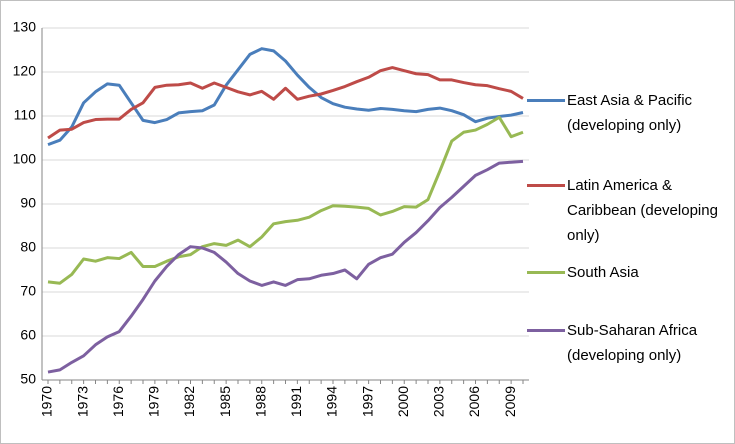 This screenshot has height=444, width=735. What do you see at coordinates (28, 291) in the screenshot?
I see `y-tick-label: 70` at bounding box center [28, 291].